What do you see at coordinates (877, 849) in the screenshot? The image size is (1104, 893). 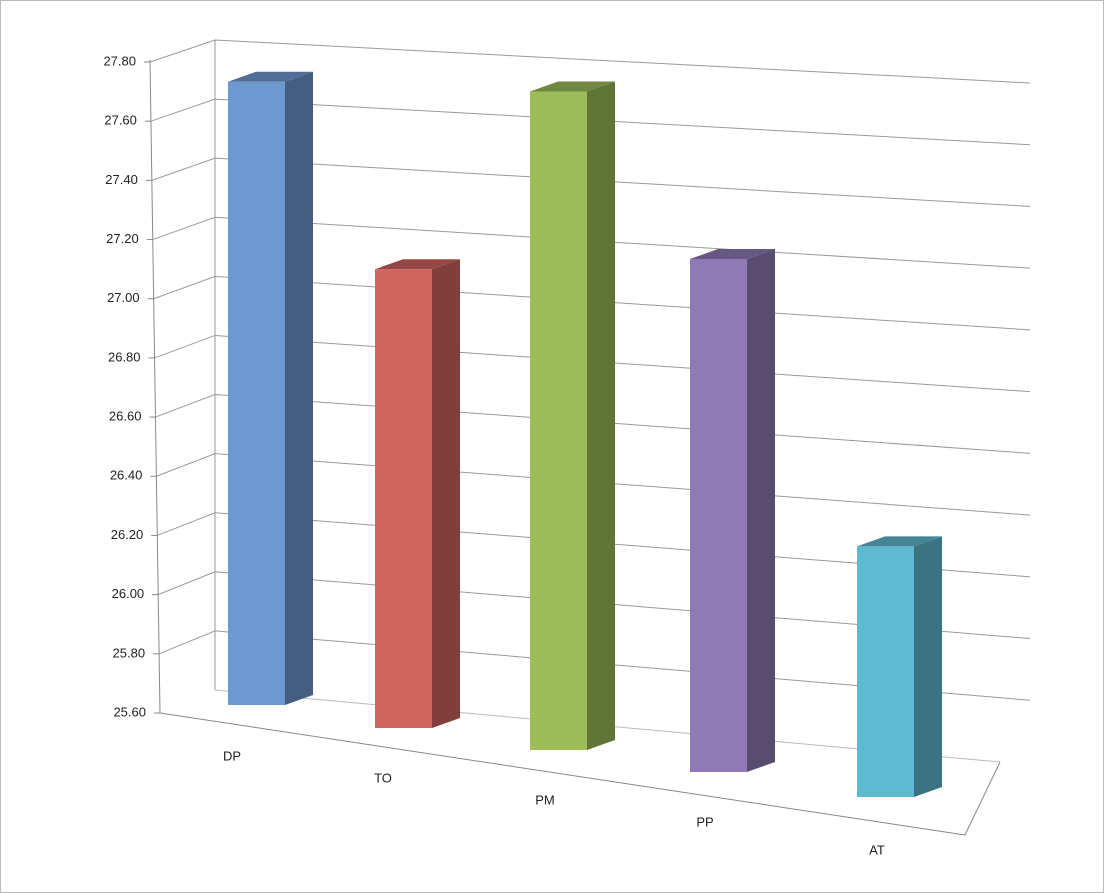 I see `x-tick-label: AT` at bounding box center [877, 849].